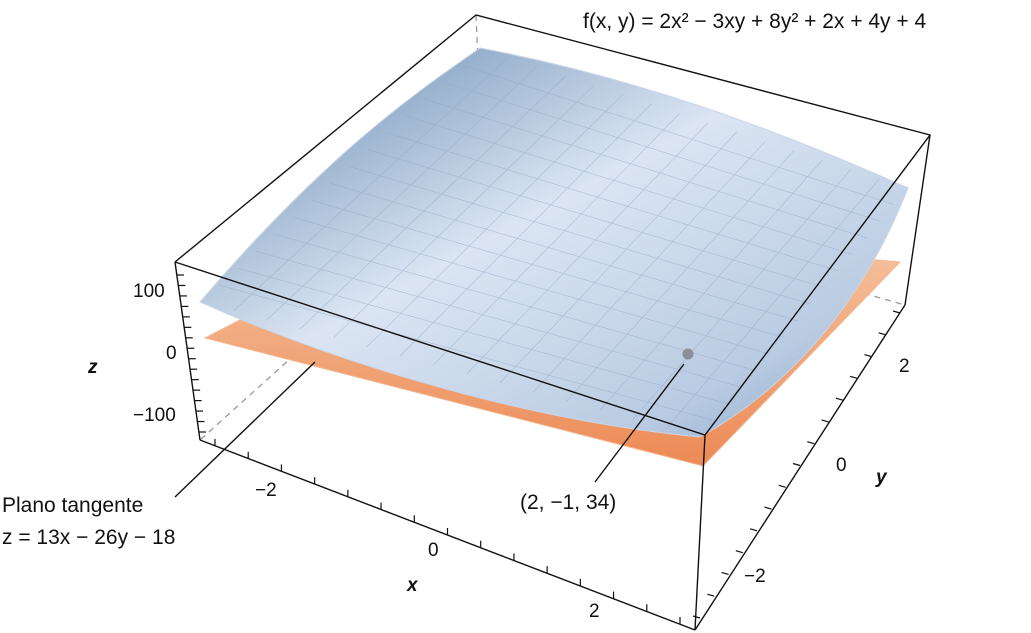 This screenshot has width=1031, height=633. Describe the element at coordinates (568, 502) in the screenshot. I see `point-label: (2, −1, 34)` at that location.